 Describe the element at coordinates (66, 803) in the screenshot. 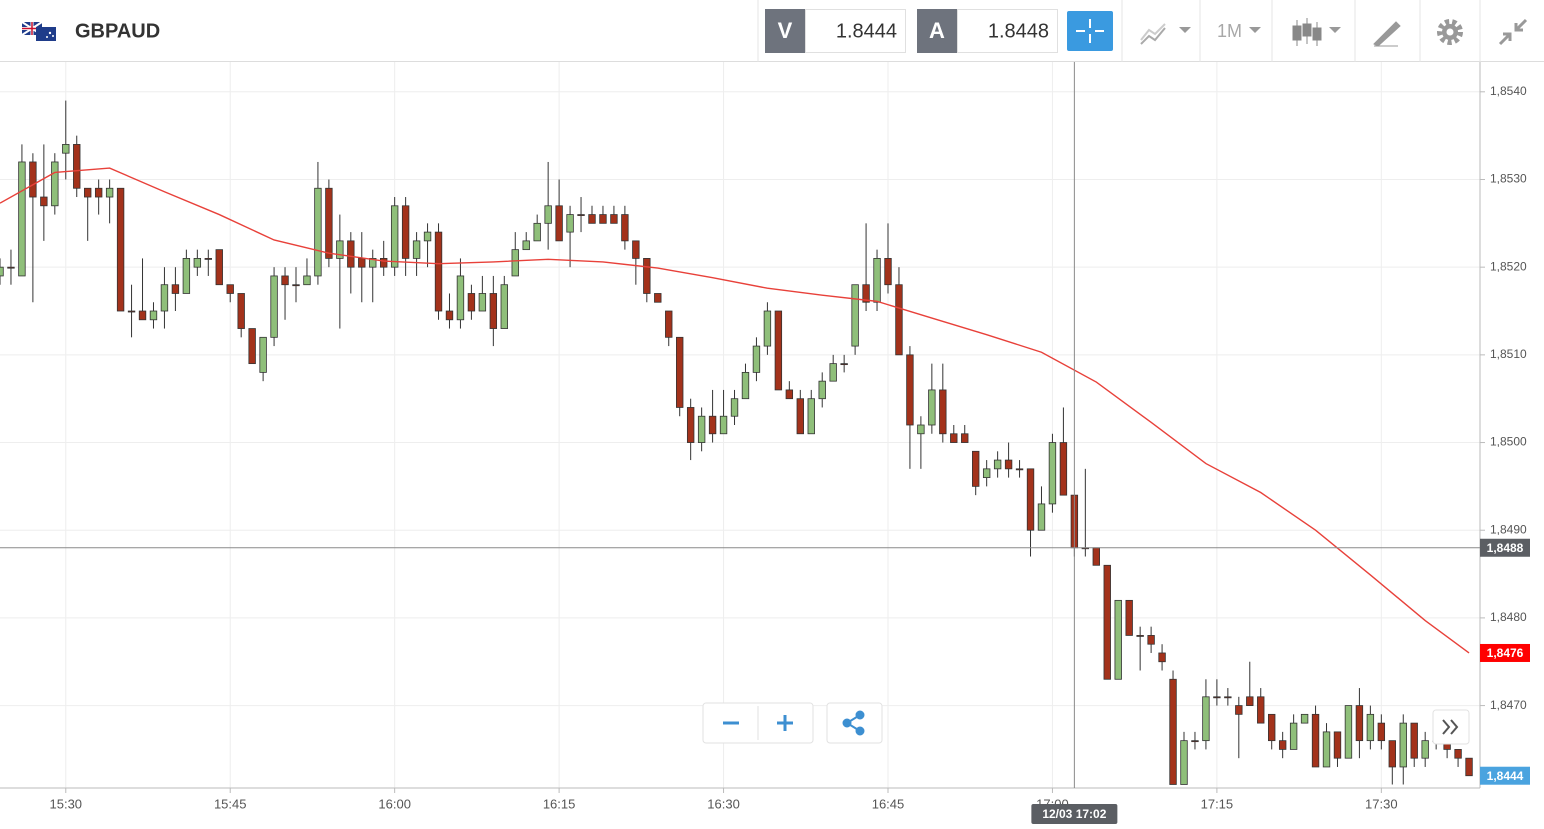

I see `x-tick-label: 15:30` at that location.